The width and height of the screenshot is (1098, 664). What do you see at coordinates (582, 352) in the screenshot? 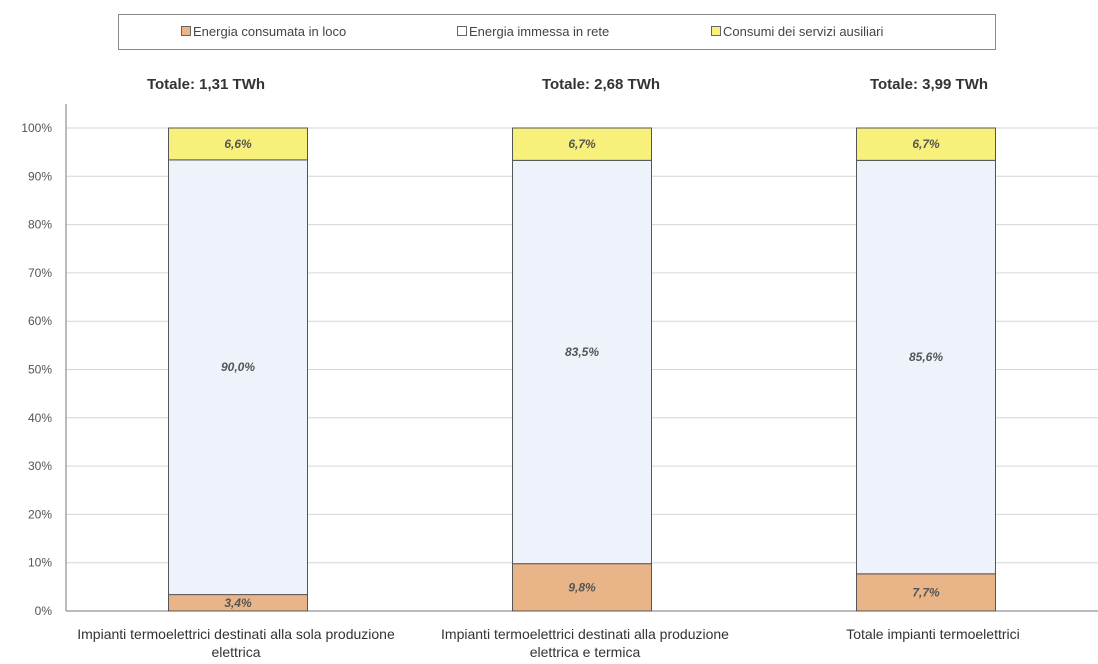
I see `data-label: 83,5%` at bounding box center [582, 352].